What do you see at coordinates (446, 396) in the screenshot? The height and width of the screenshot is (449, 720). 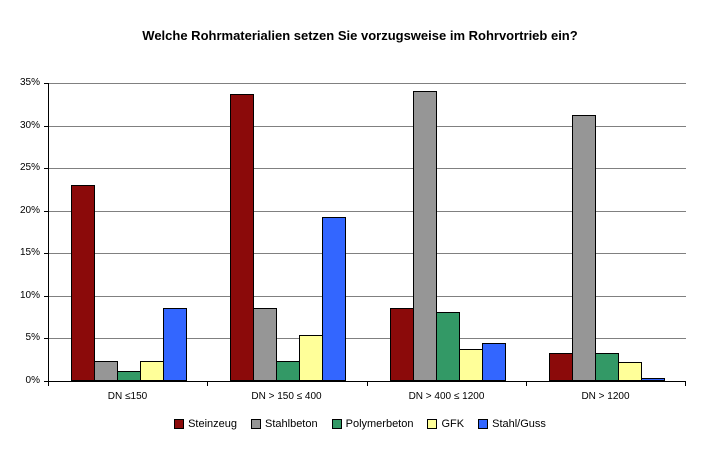 I see `x-axis-label-2: DN > 400 ≤ 1200` at bounding box center [446, 396].